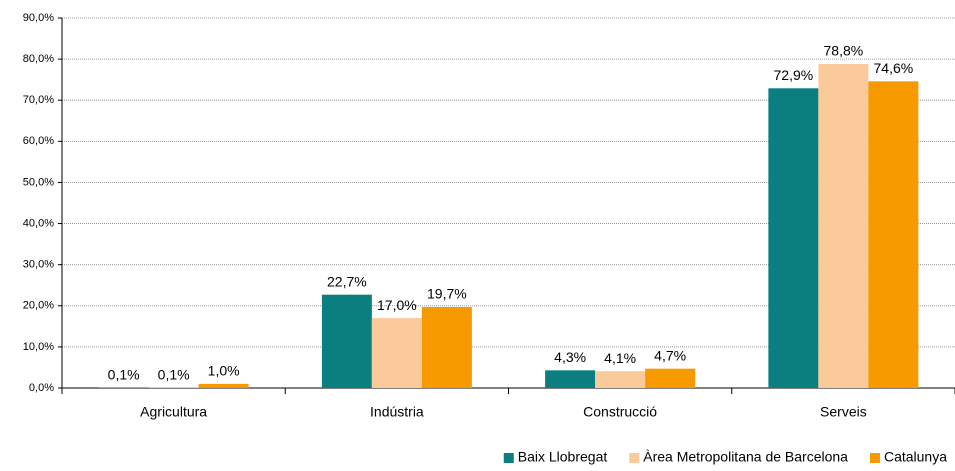 The image size is (955, 471). I want to click on y-tick-label: 20,0%, so click(38, 306).